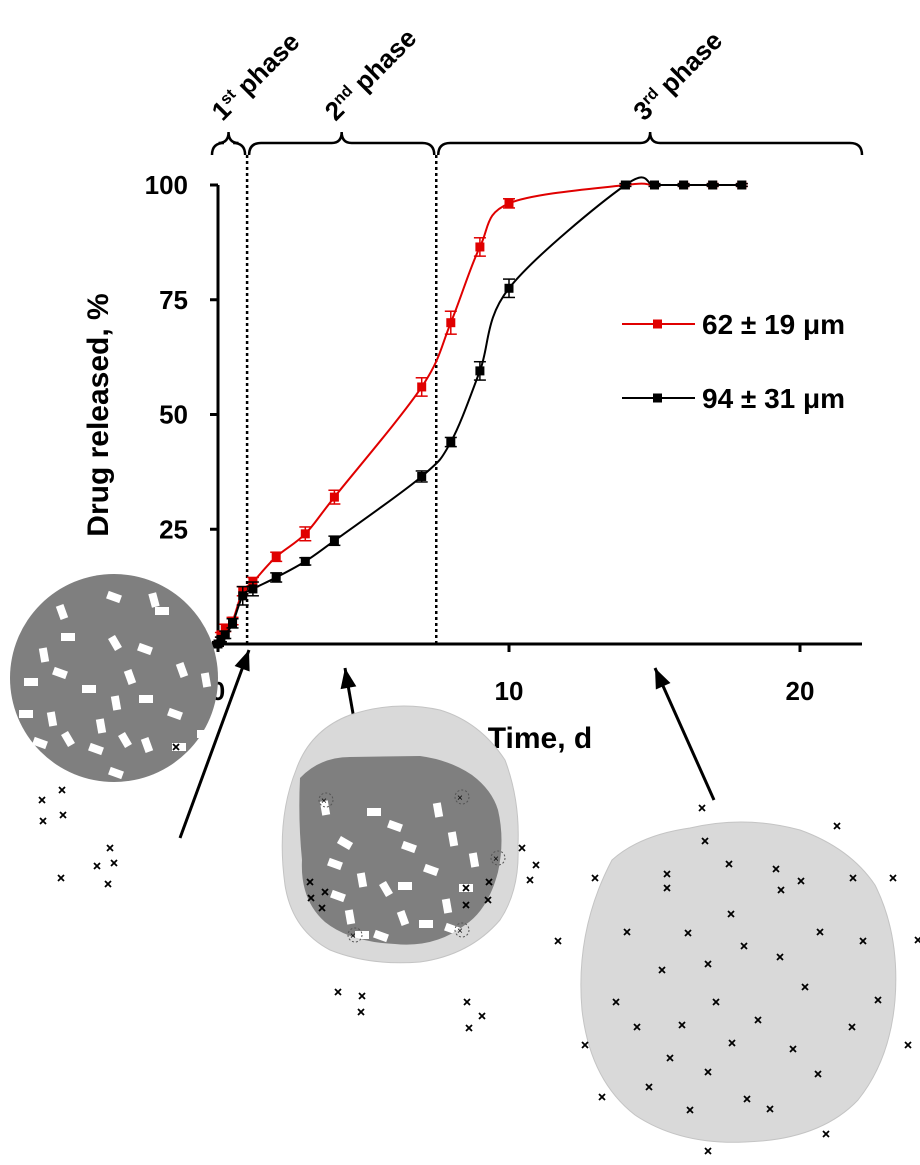 This screenshot has height=1165, width=920. Describe the element at coordinates (256, 76) in the screenshot. I see `phase-label: 1st phase` at that location.